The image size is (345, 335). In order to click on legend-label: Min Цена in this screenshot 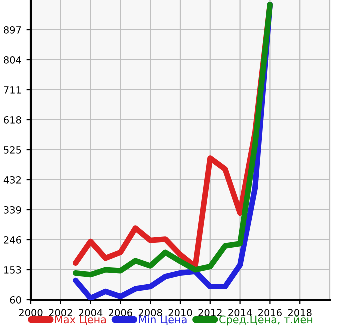, I will do `click(163, 321)`.